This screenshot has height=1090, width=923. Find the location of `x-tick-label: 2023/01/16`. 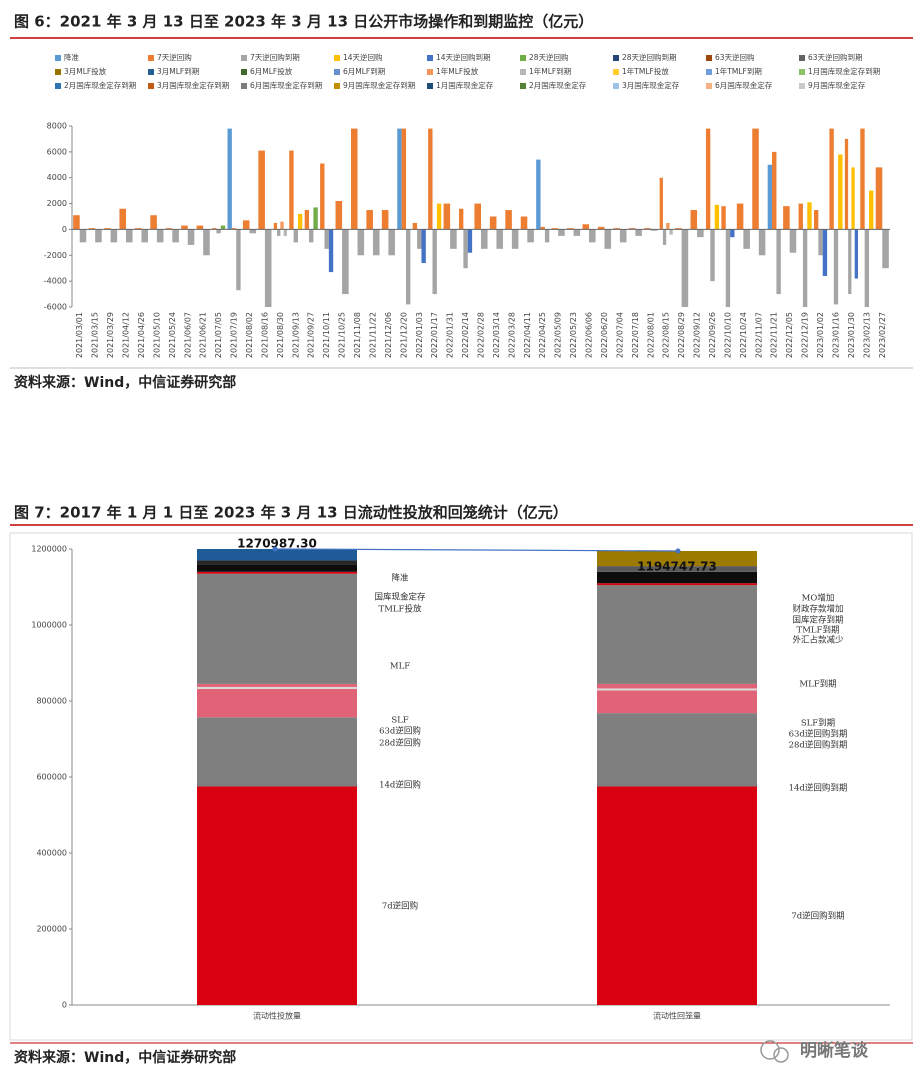

x-tick-label: 2023/01/16 is located at coordinates (835, 335).